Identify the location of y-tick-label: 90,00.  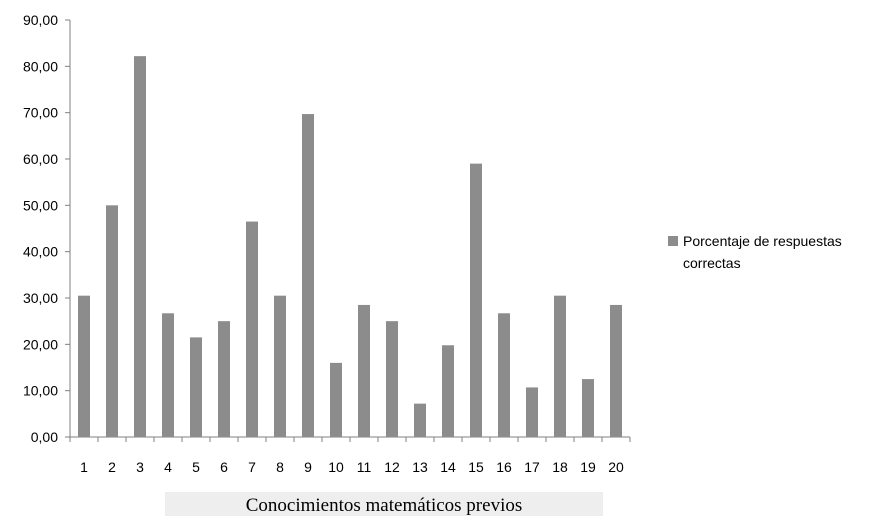
(40, 20).